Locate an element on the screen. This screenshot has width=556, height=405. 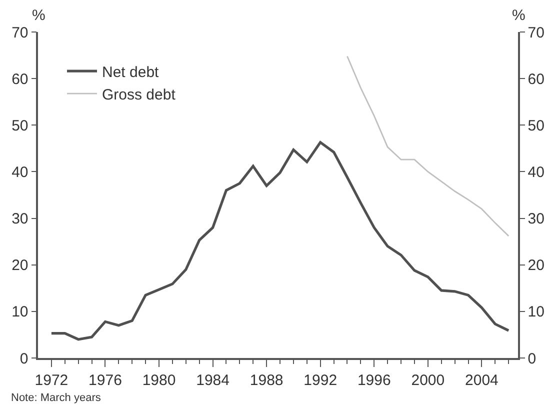
y-tick-label: 70 is located at coordinates (20, 33).